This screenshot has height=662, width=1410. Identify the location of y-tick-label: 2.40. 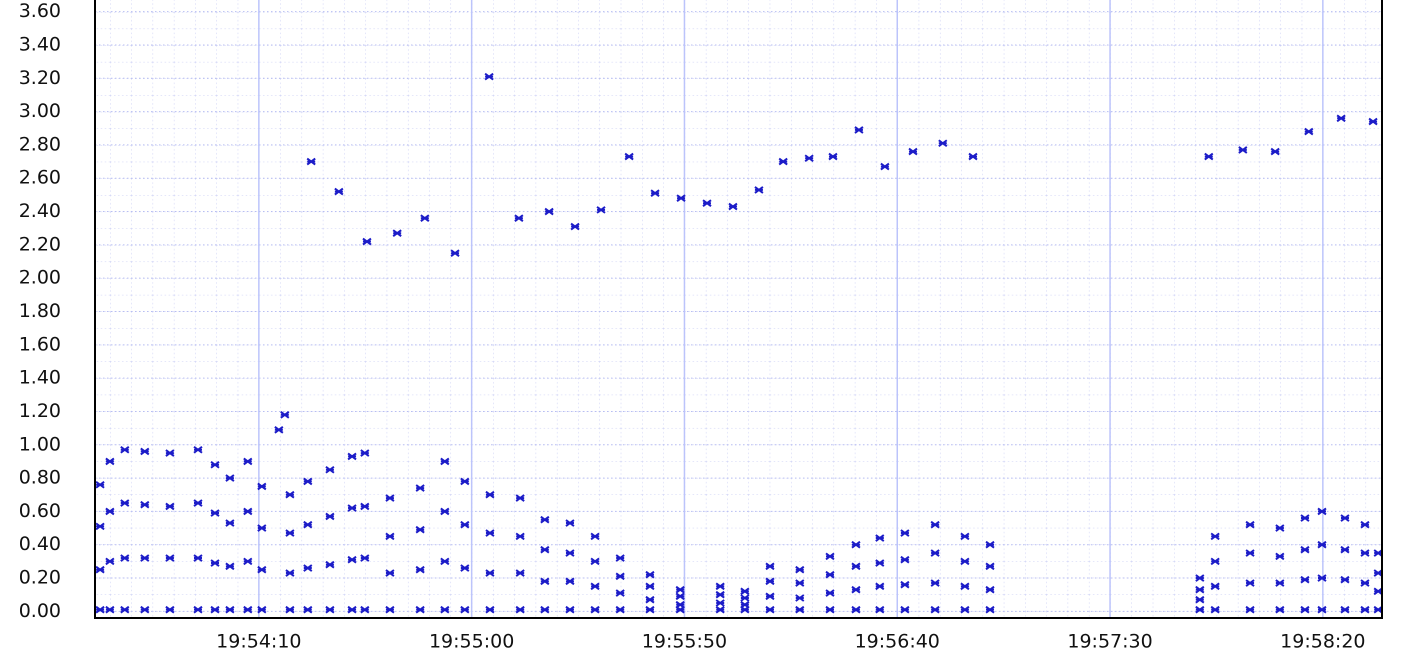
(40, 211).